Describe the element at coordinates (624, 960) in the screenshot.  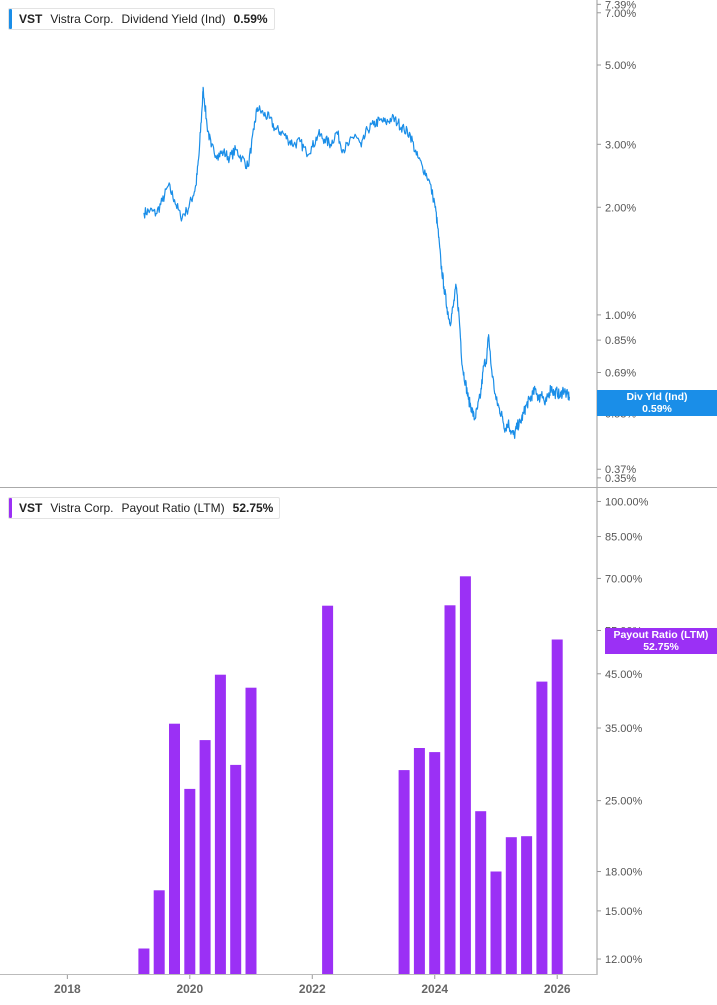
I see `y-tick-label: 12.00%` at that location.